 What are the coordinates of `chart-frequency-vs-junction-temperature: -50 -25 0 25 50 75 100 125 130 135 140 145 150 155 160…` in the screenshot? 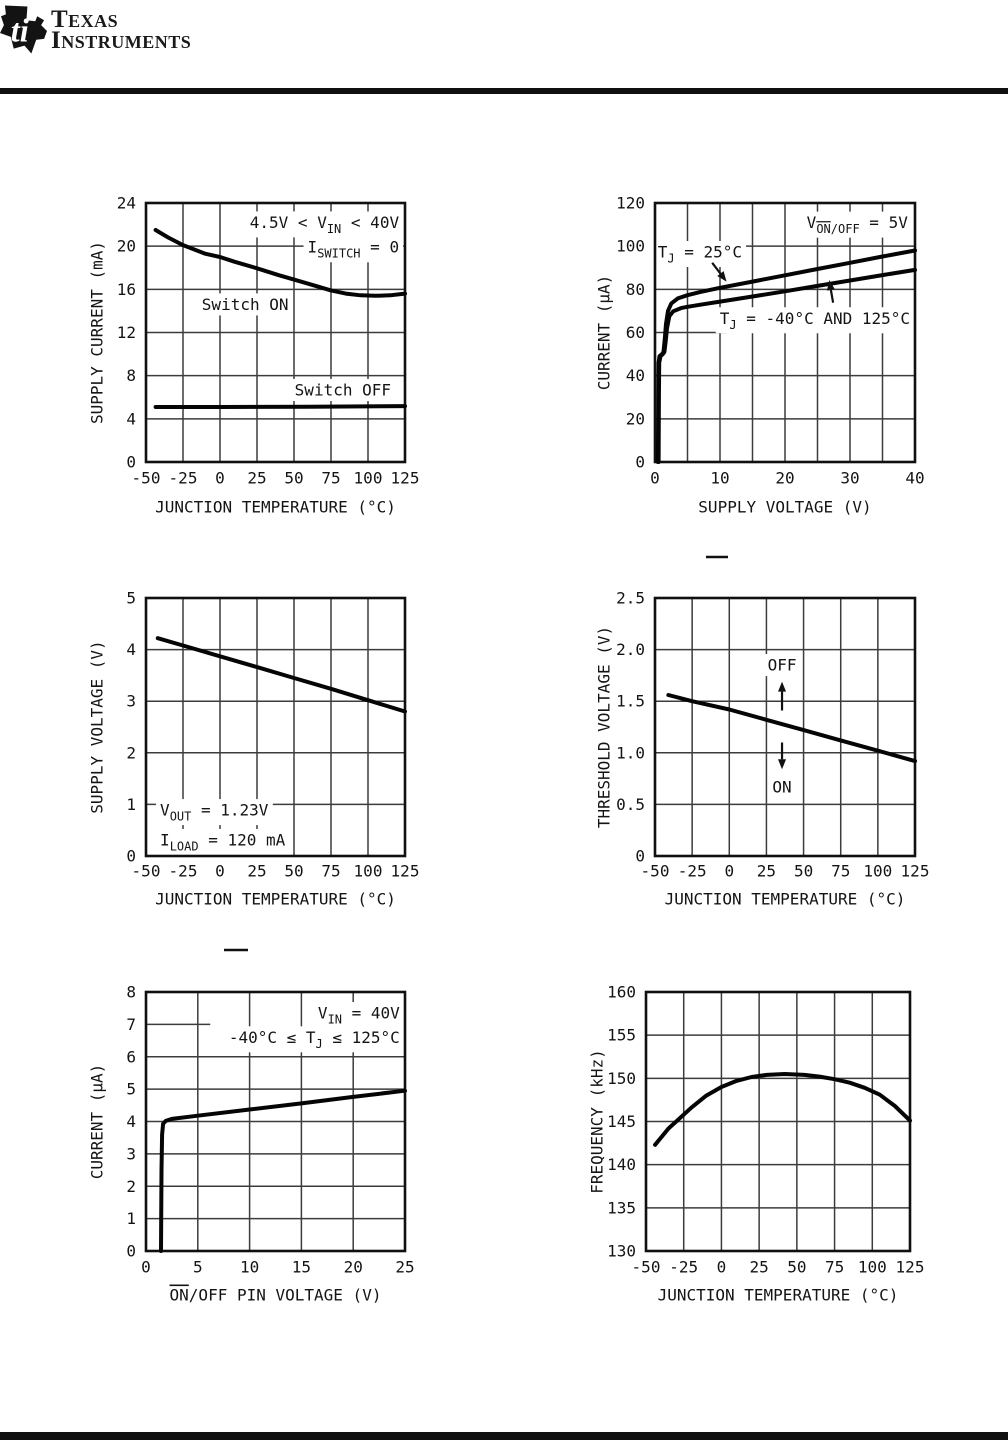 It's located at (756, 1144).